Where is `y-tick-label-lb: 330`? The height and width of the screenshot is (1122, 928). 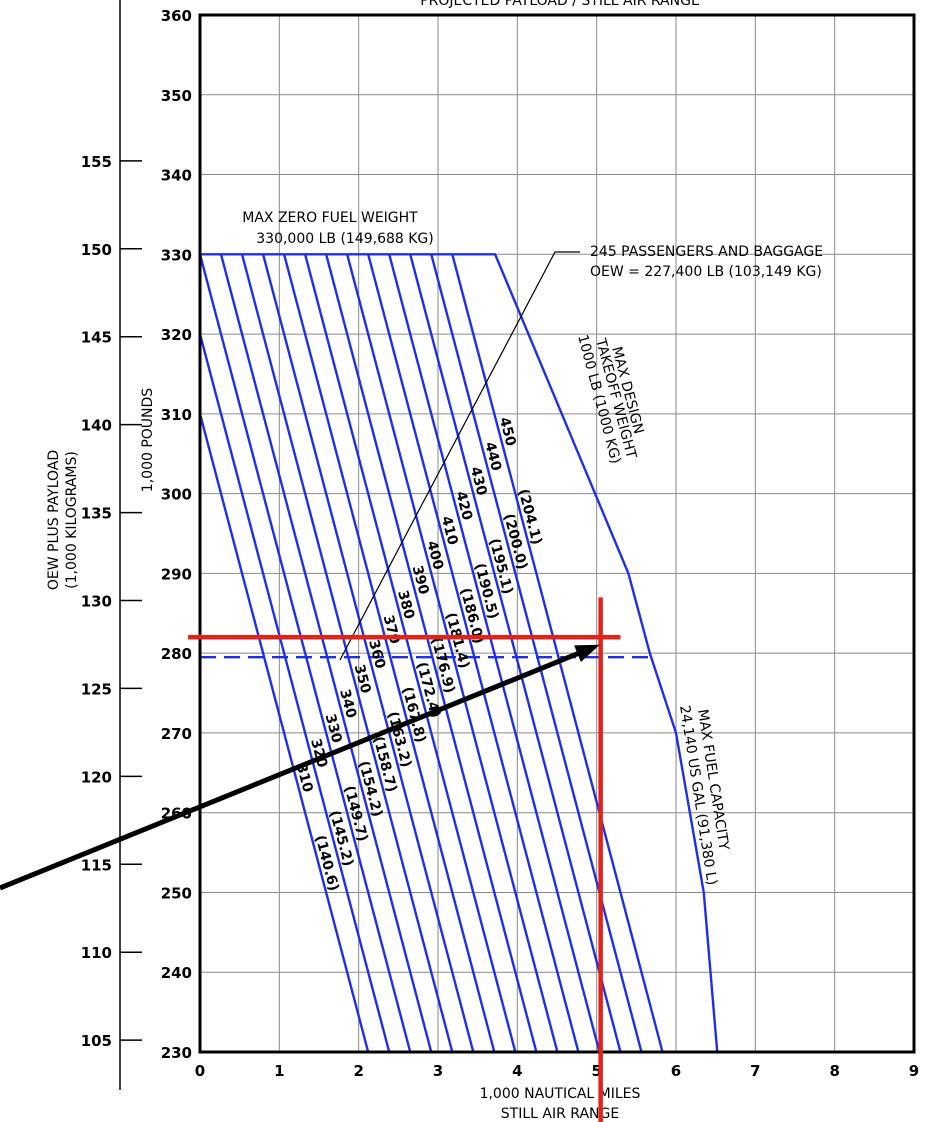
y-tick-label-lb: 330 is located at coordinates (176, 255).